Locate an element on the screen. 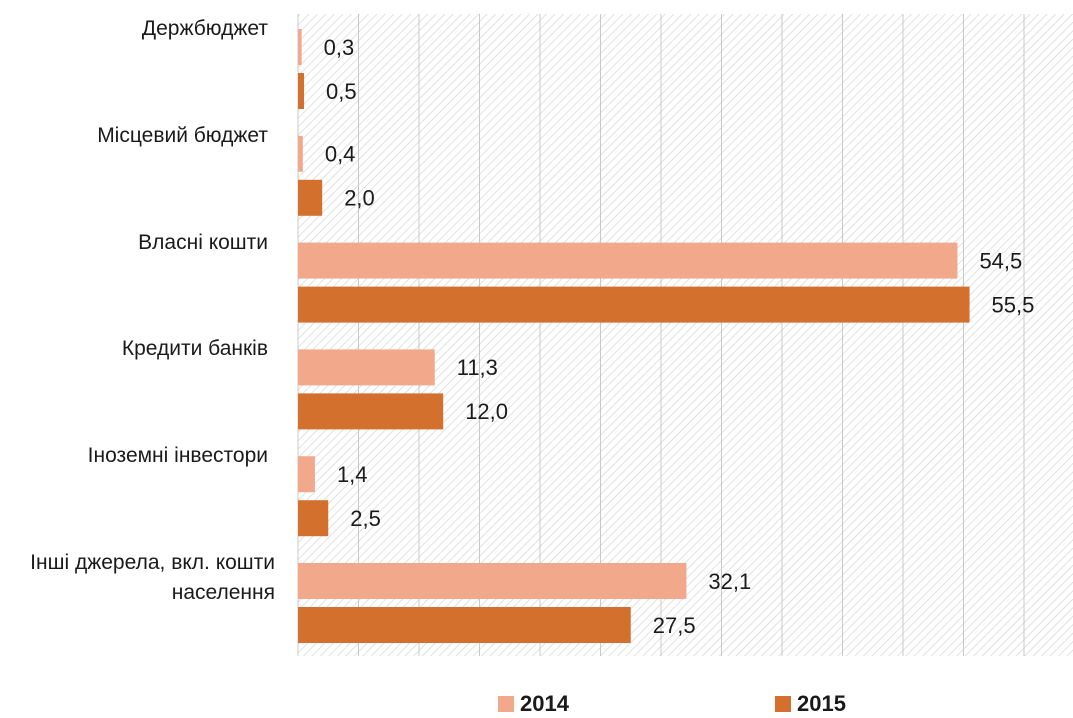  value-label: 12,0 is located at coordinates (486, 411).